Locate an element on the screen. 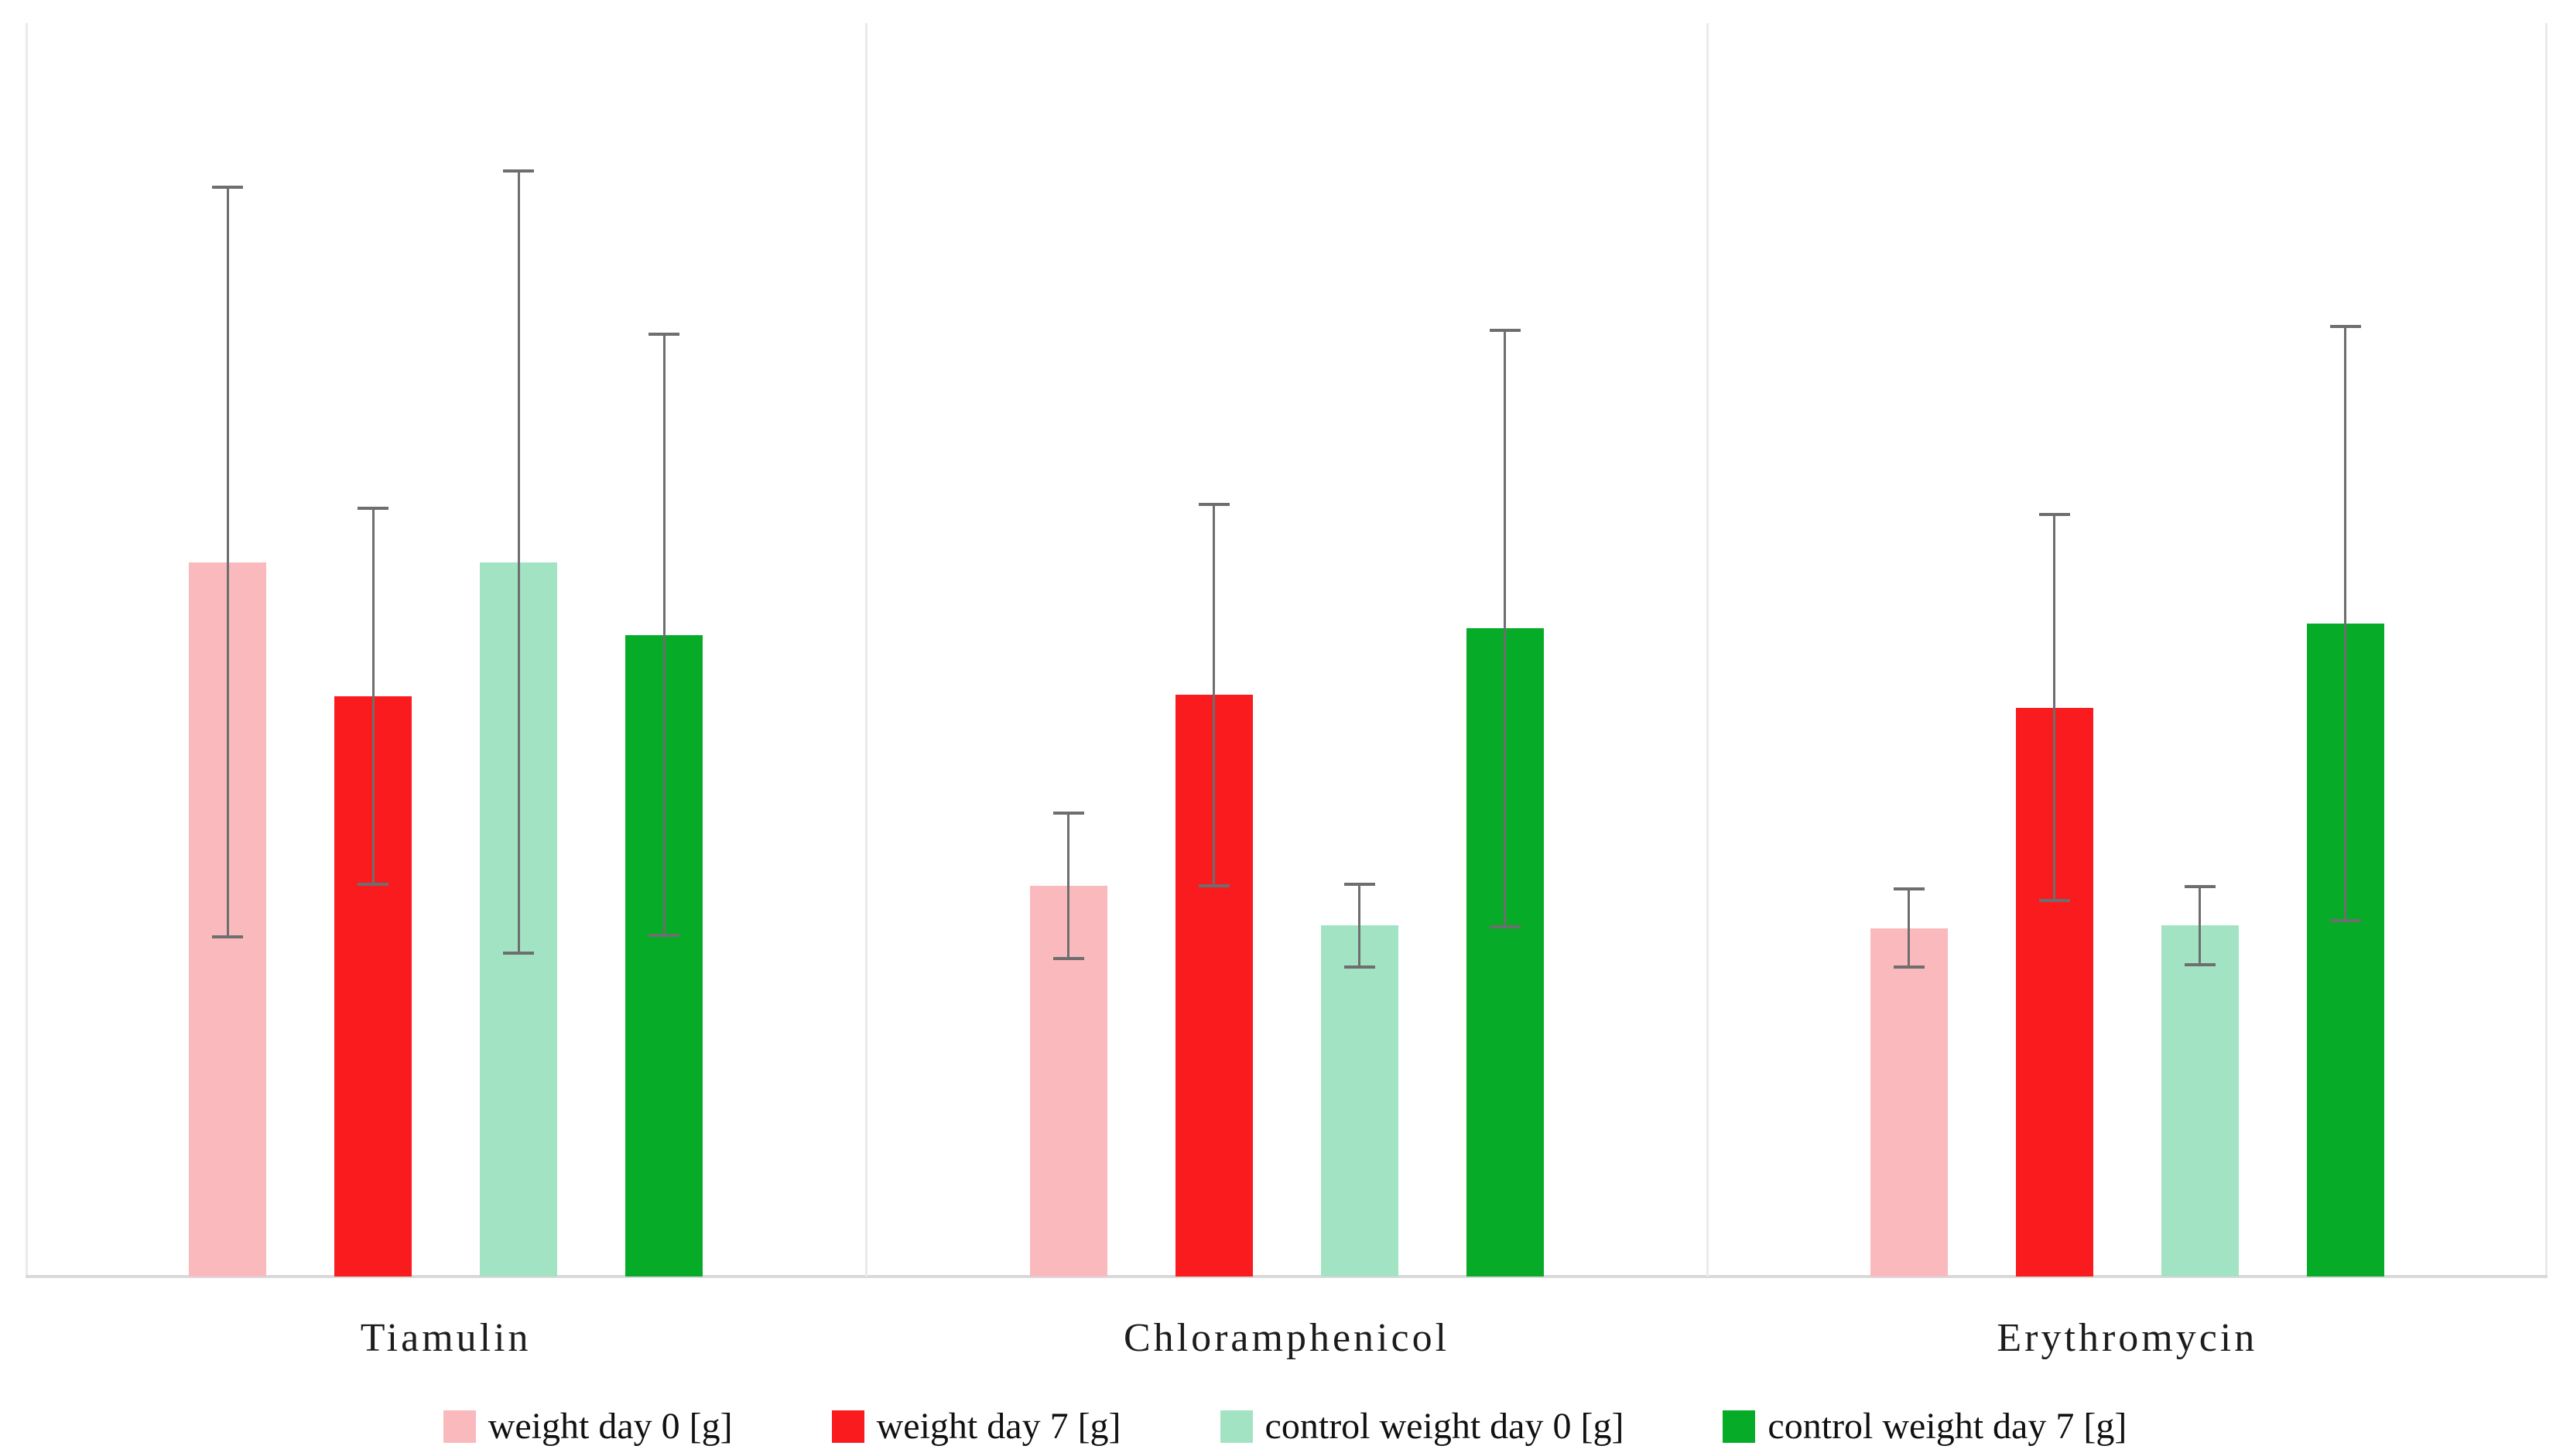 The width and height of the screenshot is (2570, 1456). legend-item-control-weight-day-7-g: control weight day 7 [g] is located at coordinates (1925, 1426).